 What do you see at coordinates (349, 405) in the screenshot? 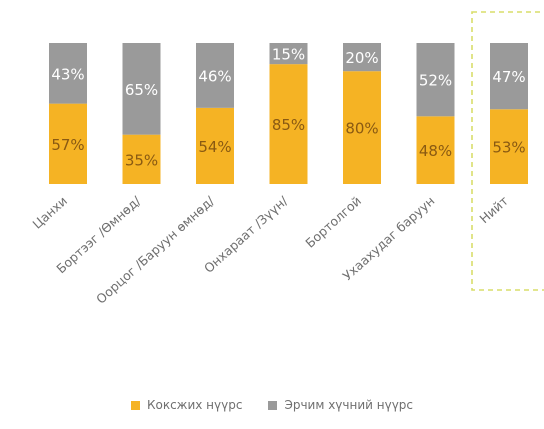
I see `legend-label-thermal-coal: Эрчим хүчний нүүрс` at bounding box center [349, 405].